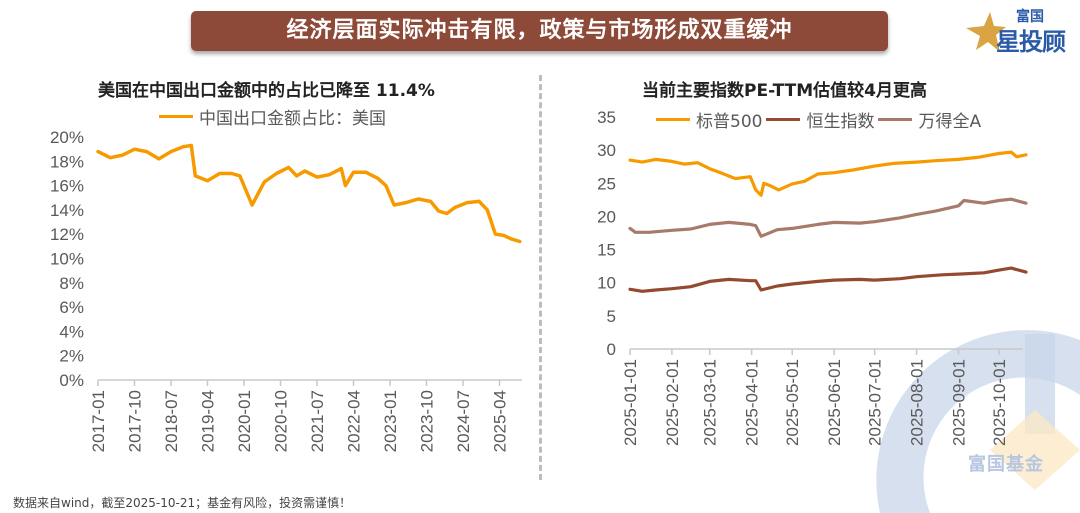 The height and width of the screenshot is (513, 1080). What do you see at coordinates (281, 421) in the screenshot?
I see `x-tick-label: 2020-10` at bounding box center [281, 421].